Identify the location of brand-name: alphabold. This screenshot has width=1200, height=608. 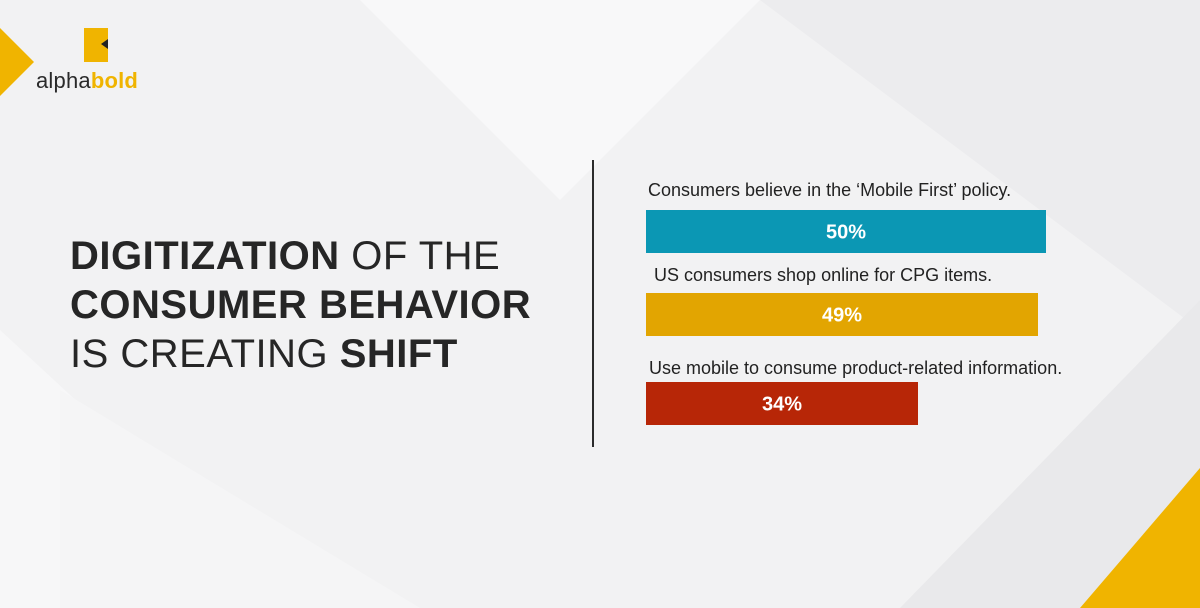
(87, 81).